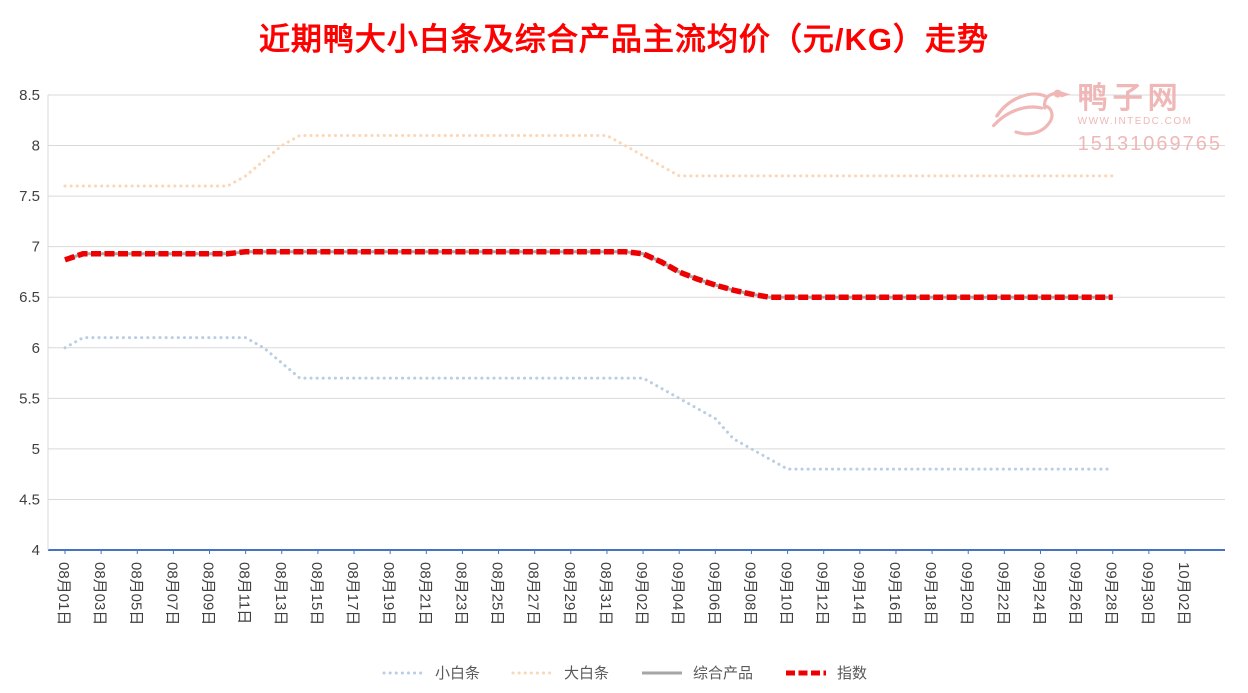  What do you see at coordinates (36, 348) in the screenshot?
I see `y-axis-label: 6` at bounding box center [36, 348].